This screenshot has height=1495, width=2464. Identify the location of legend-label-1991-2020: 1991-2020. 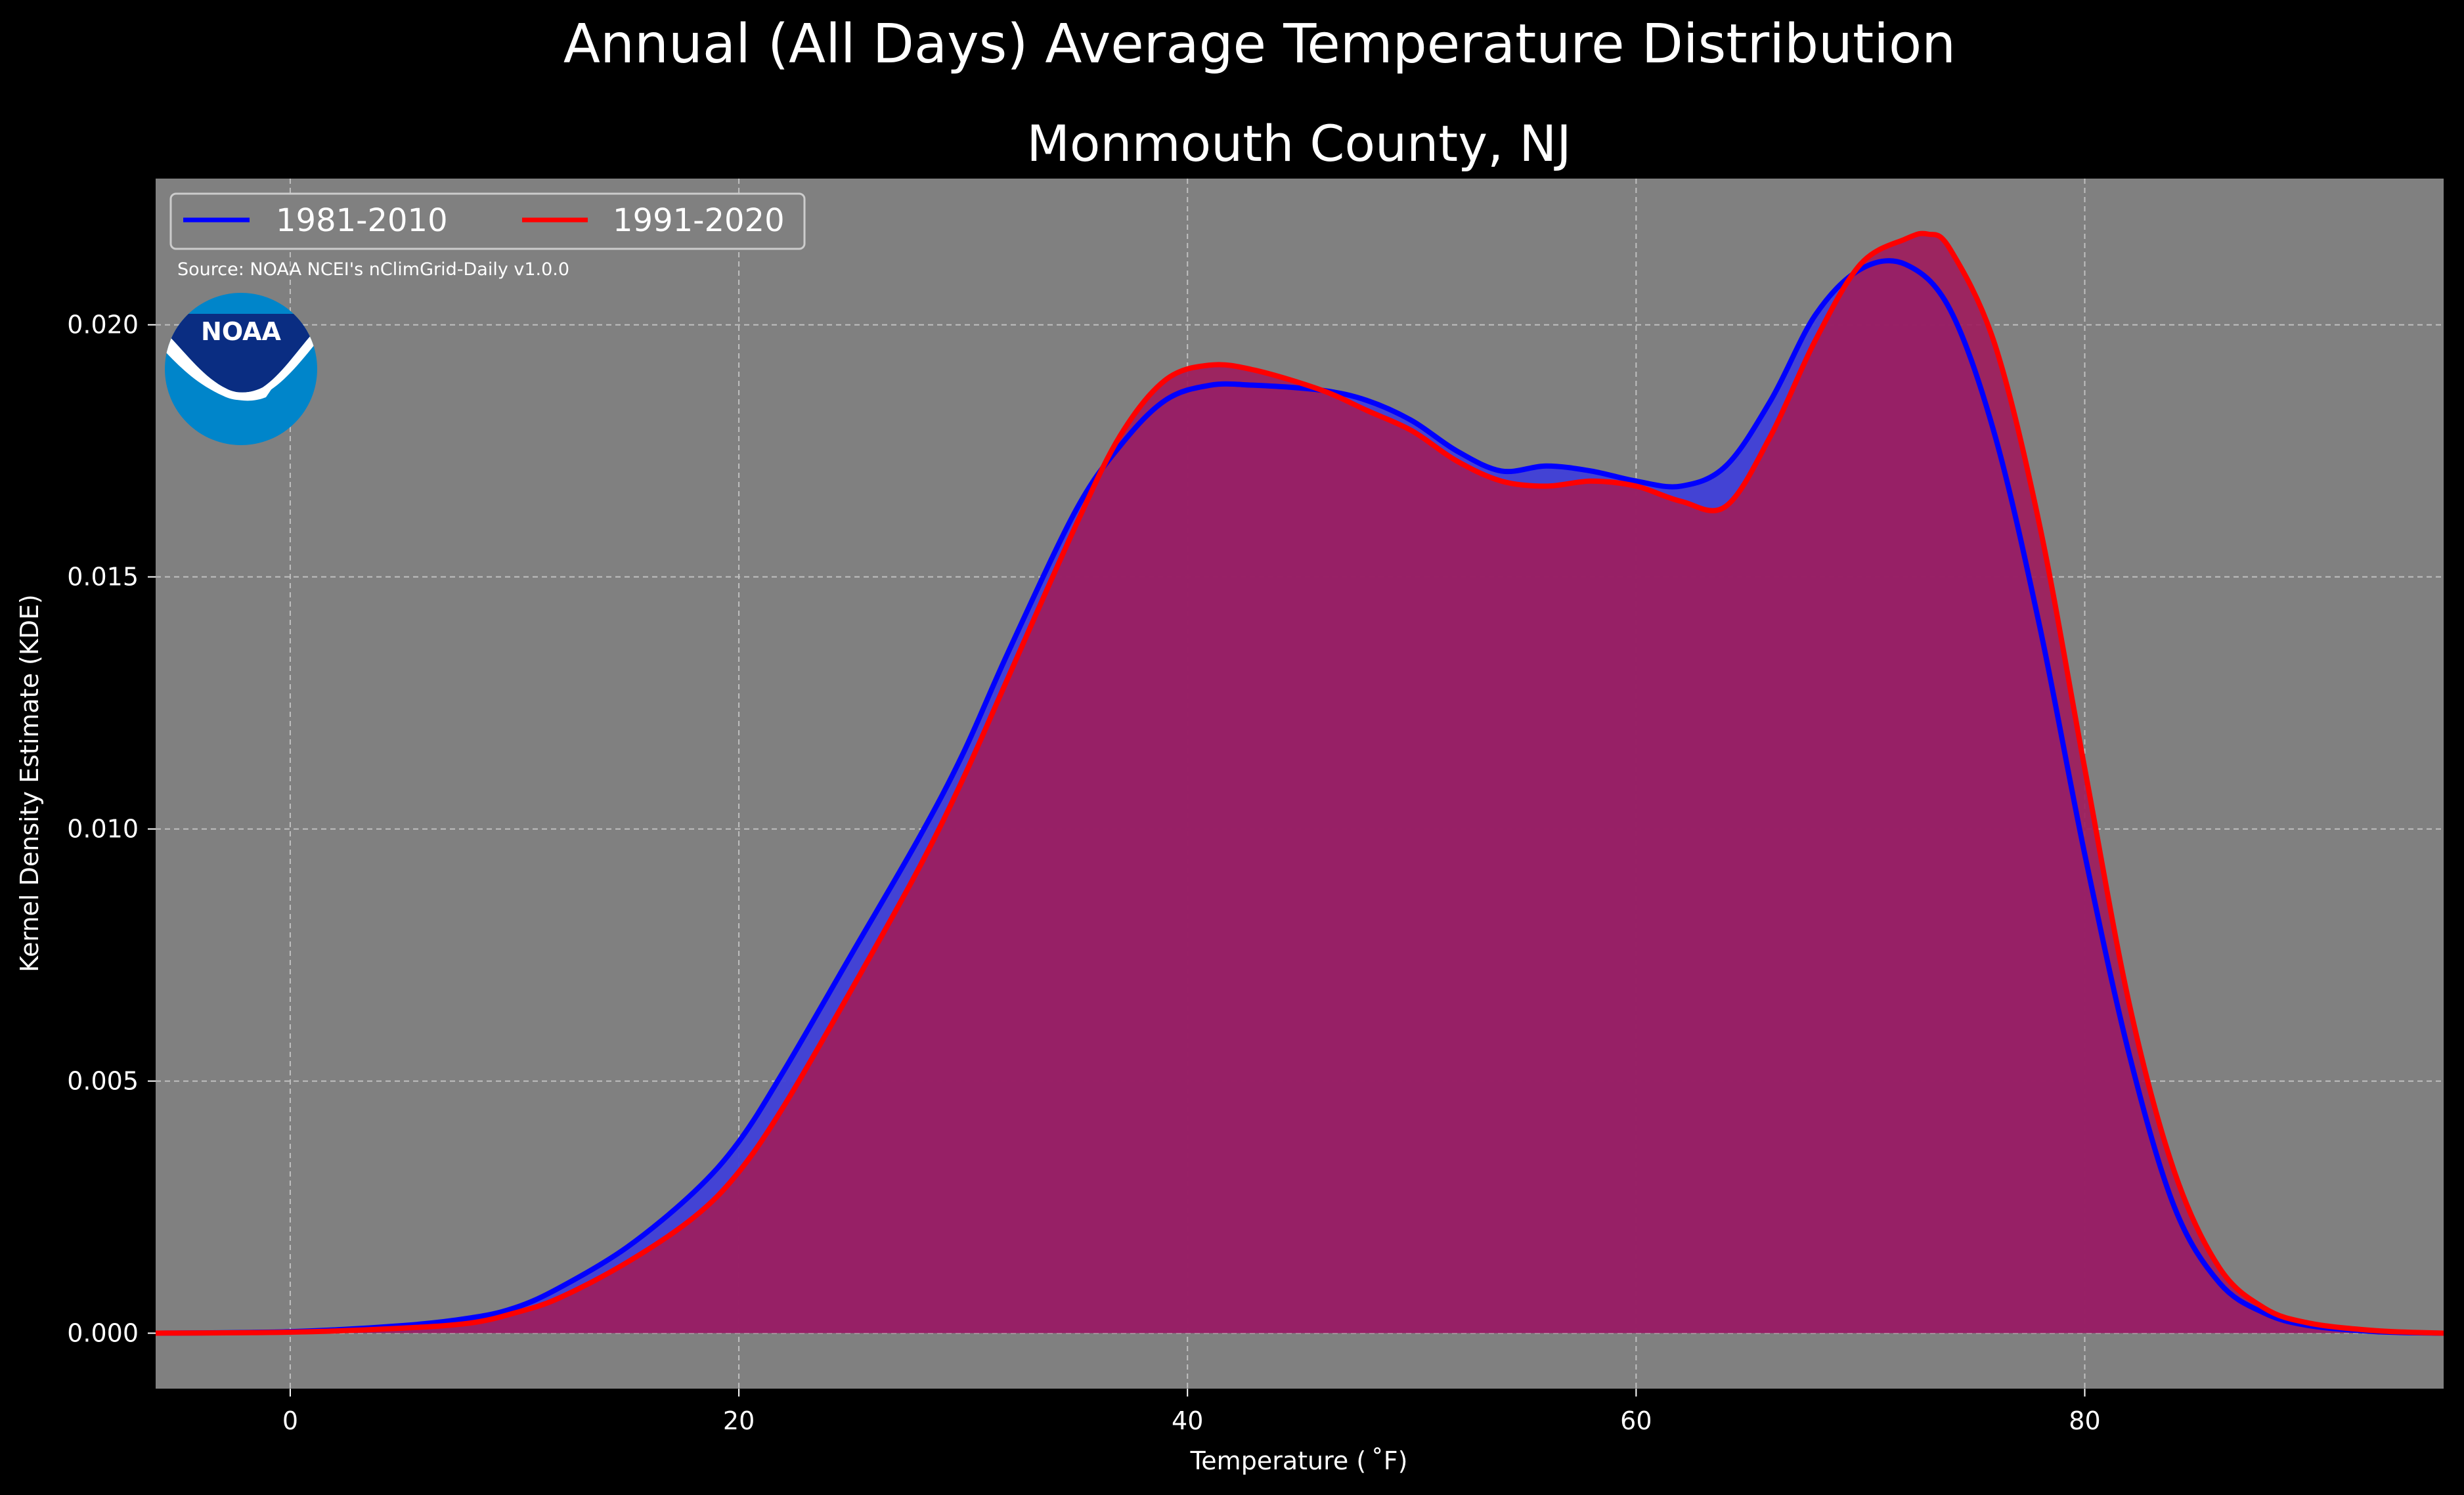
(699, 220).